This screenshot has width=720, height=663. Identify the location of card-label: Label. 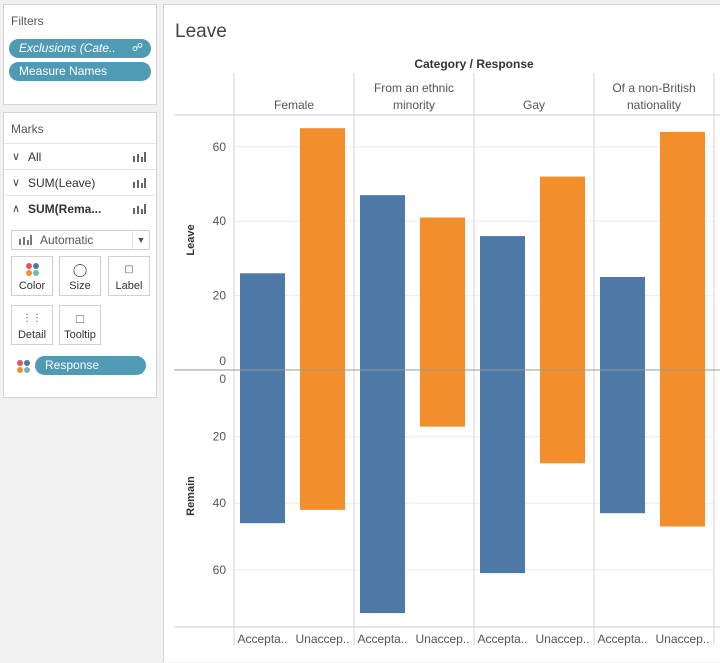
(129, 286).